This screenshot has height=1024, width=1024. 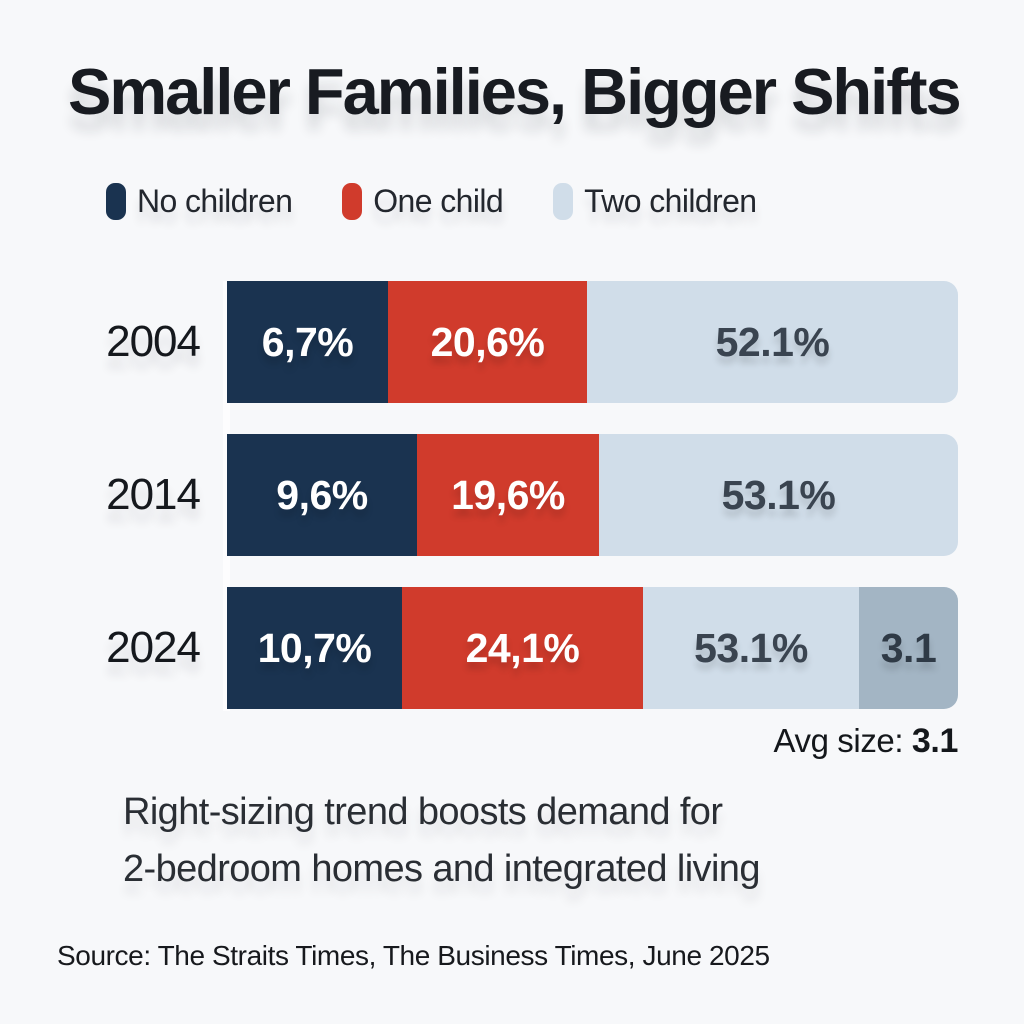 I want to click on chart-row: 2004 6,7% 20,6% 52.1%, so click(x=512, y=342).